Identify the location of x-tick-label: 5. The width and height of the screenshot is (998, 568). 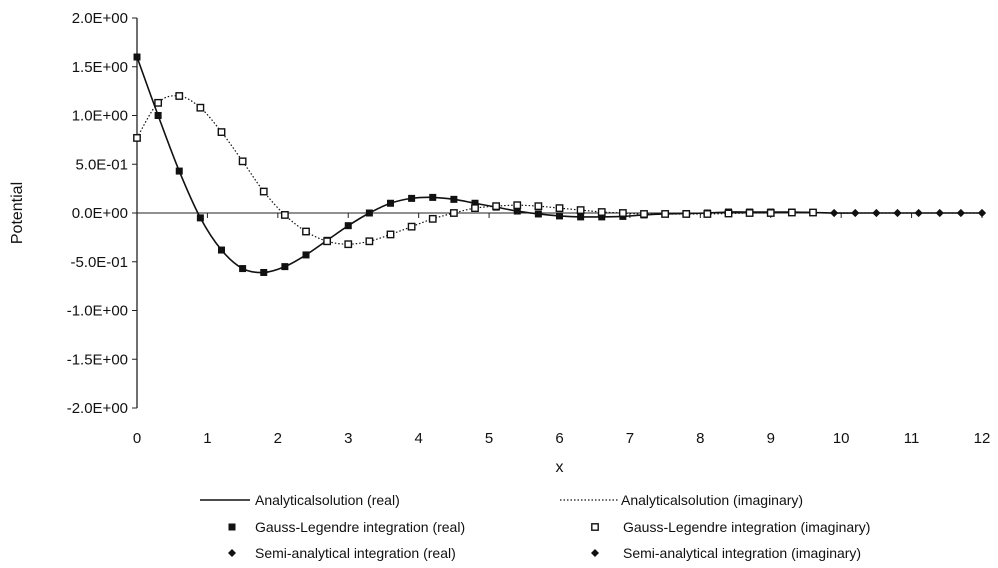
(489, 438).